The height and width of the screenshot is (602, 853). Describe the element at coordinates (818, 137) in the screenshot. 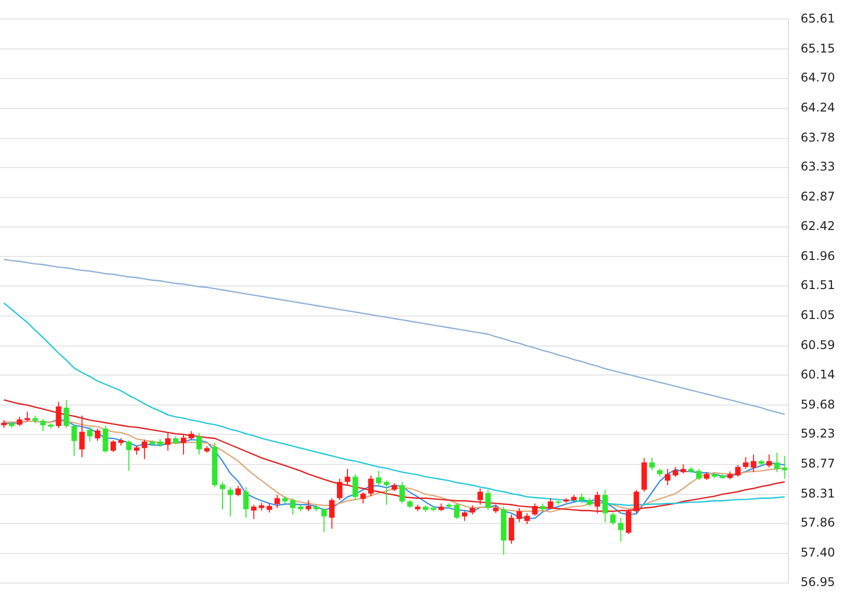

I see `y-tick-label: 63.78` at that location.